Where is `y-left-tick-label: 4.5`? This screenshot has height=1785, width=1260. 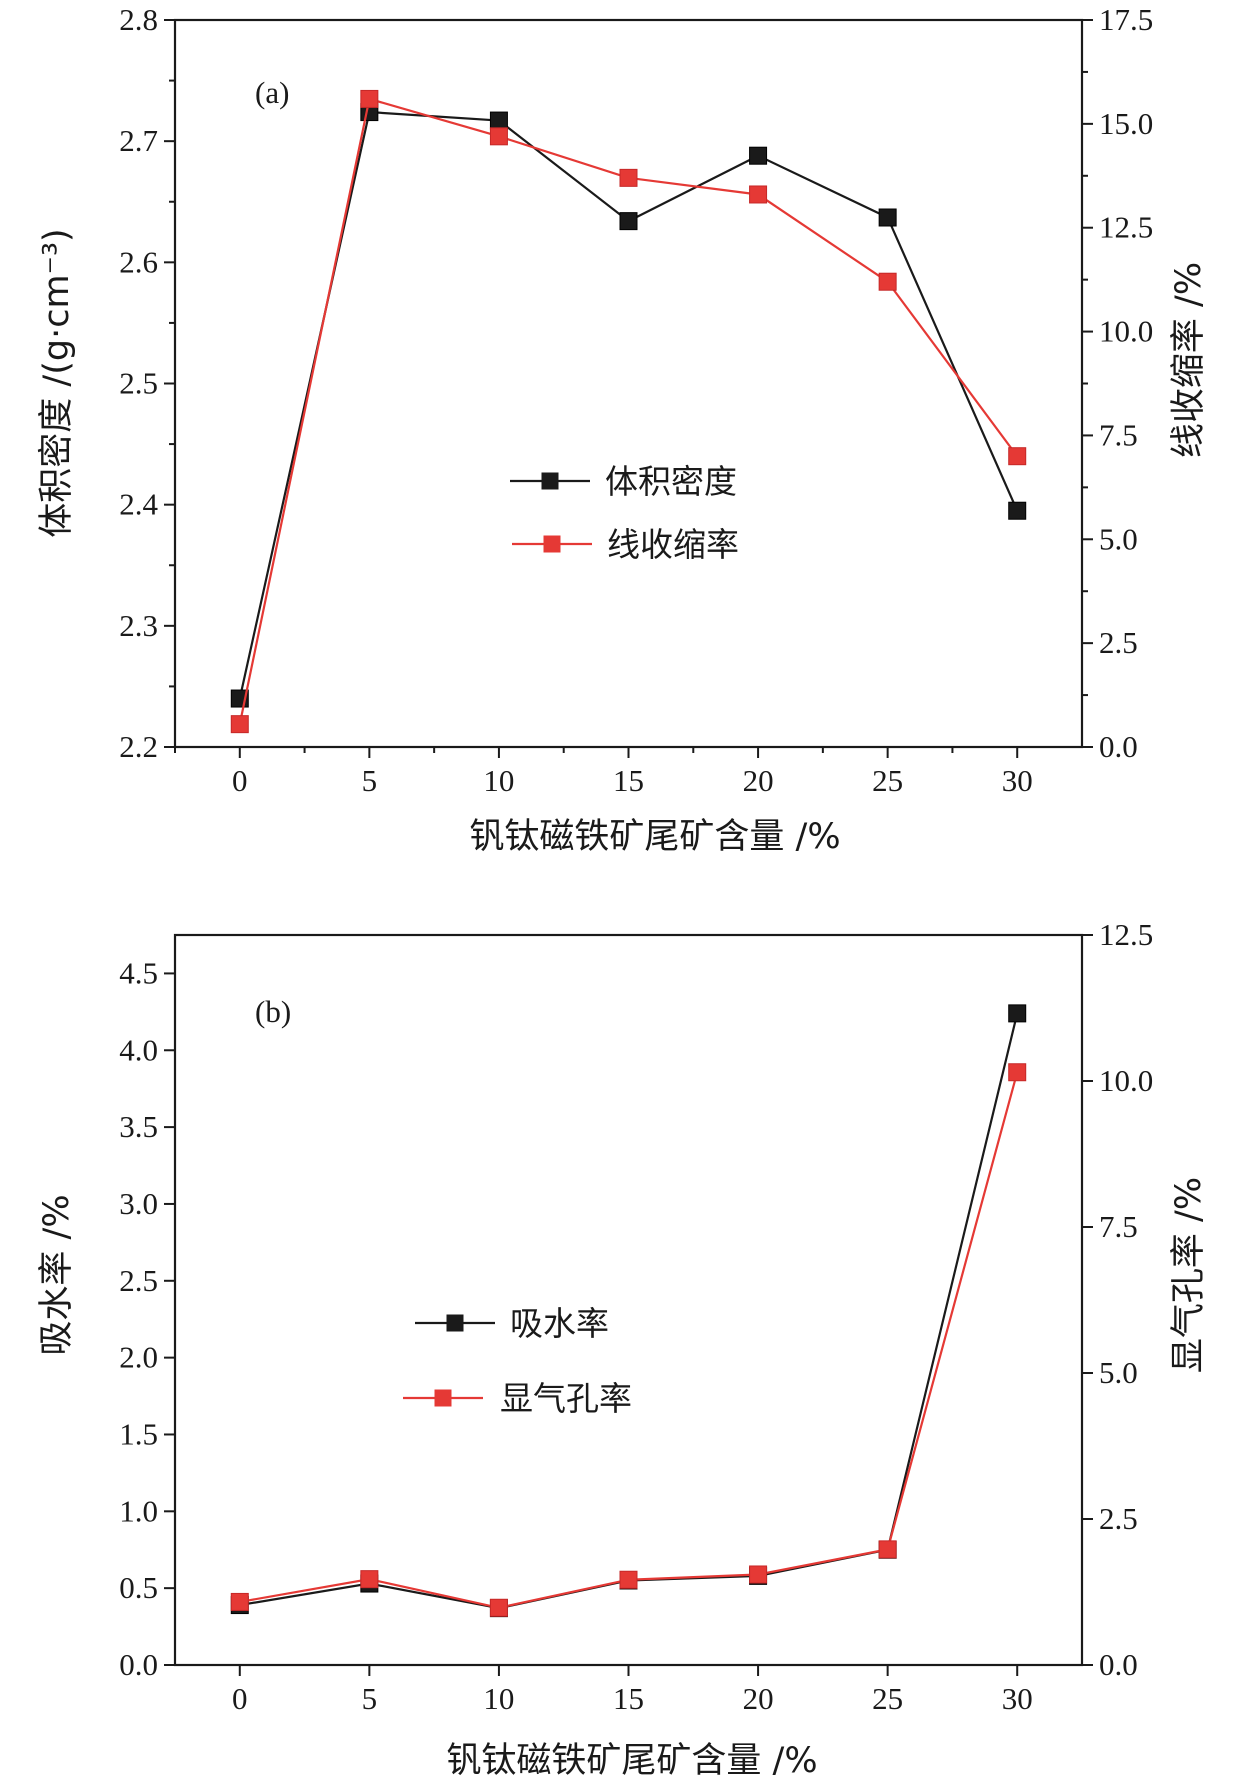
y-left-tick-label: 4.5 is located at coordinates (138, 972).